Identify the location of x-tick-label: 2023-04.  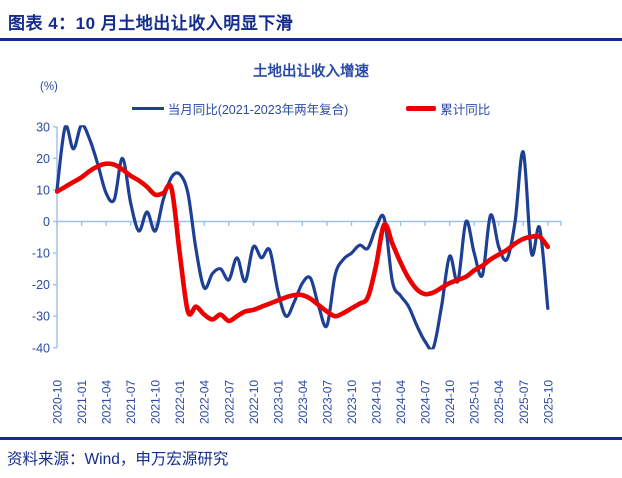
(303, 402).